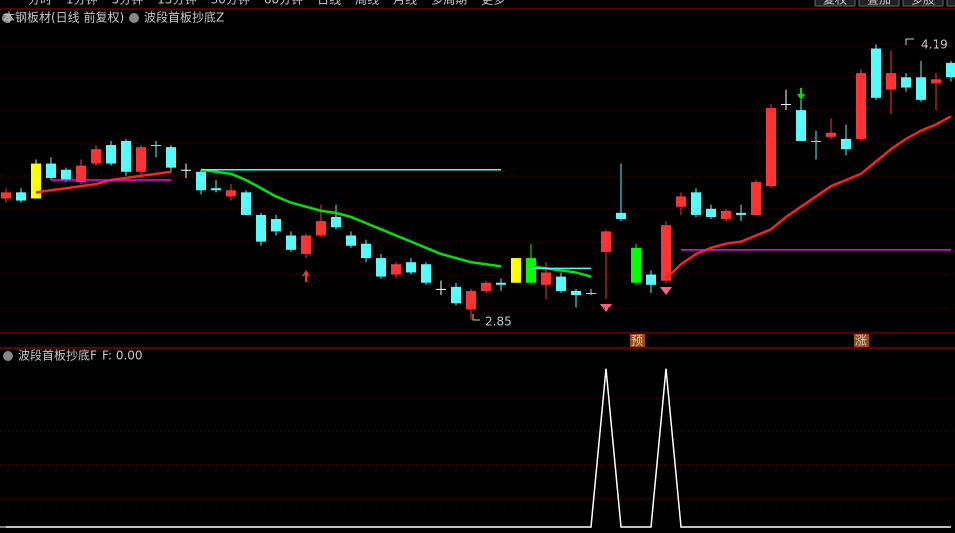 The image size is (955, 533). I want to click on toolbar-tab: 1分钟, so click(82, 3).